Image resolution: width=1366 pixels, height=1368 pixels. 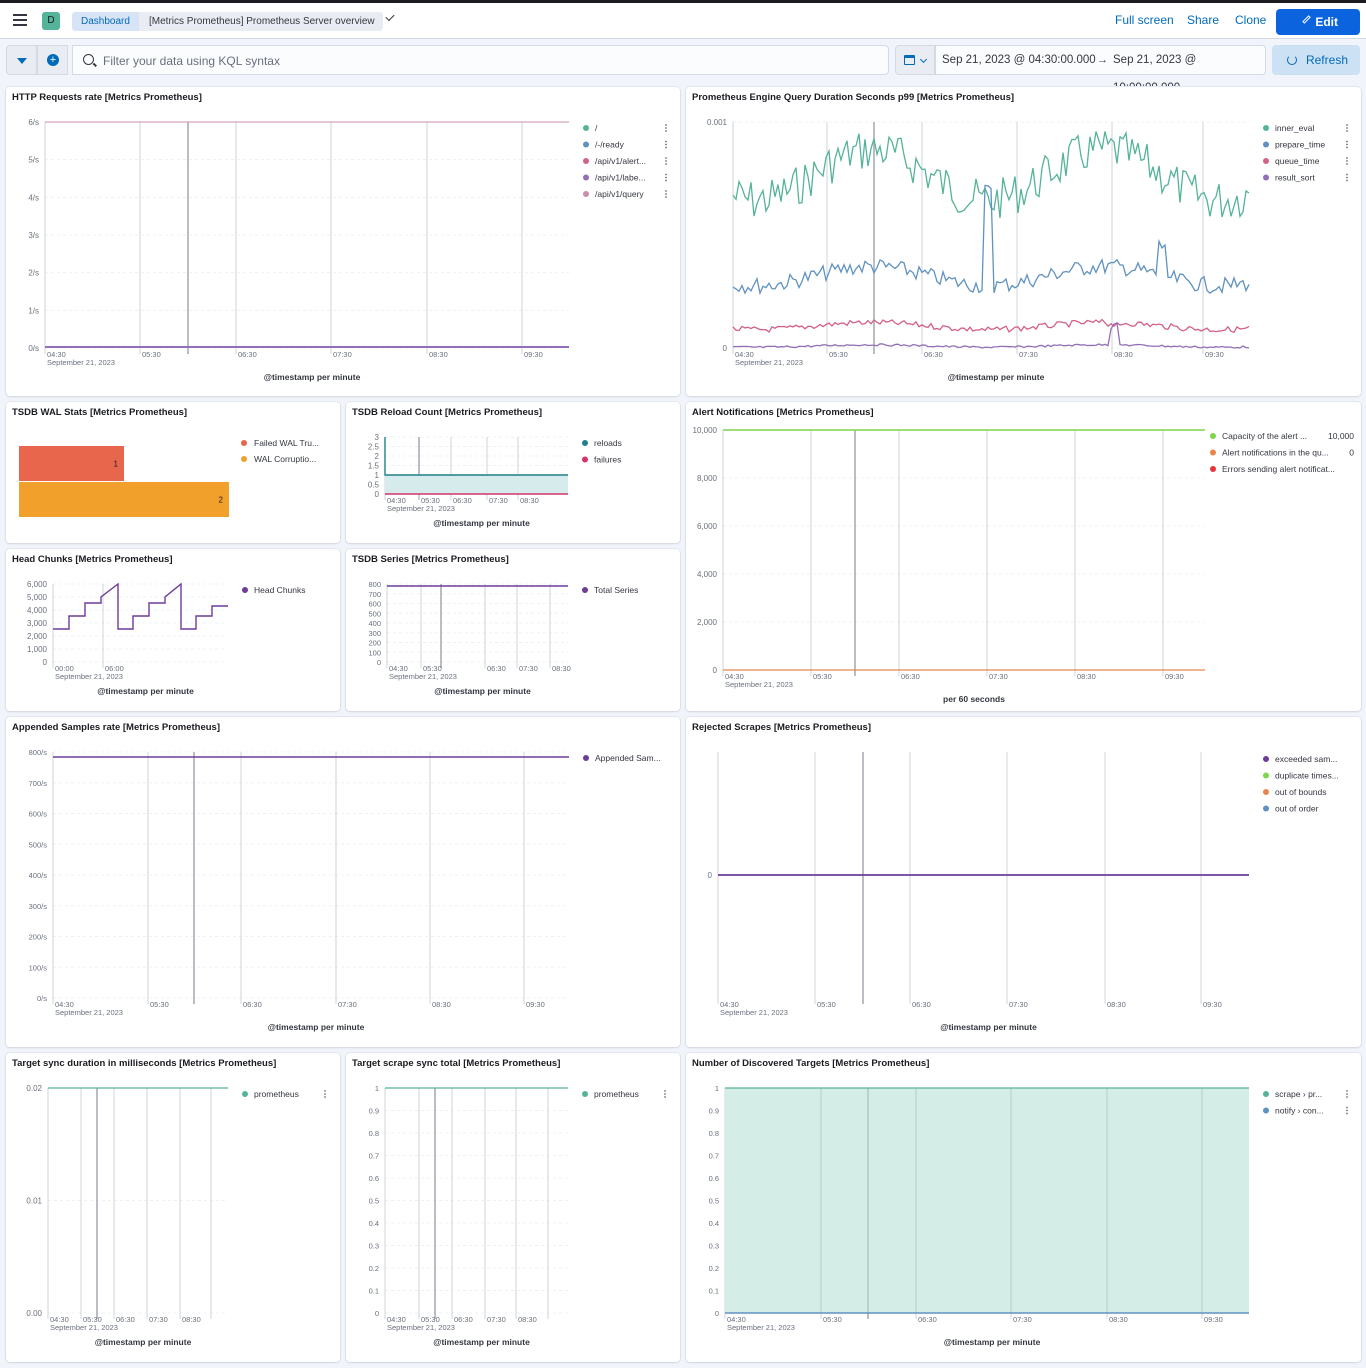 What do you see at coordinates (38, 937) in the screenshot?
I see `y-tick-label: 200/s` at bounding box center [38, 937].